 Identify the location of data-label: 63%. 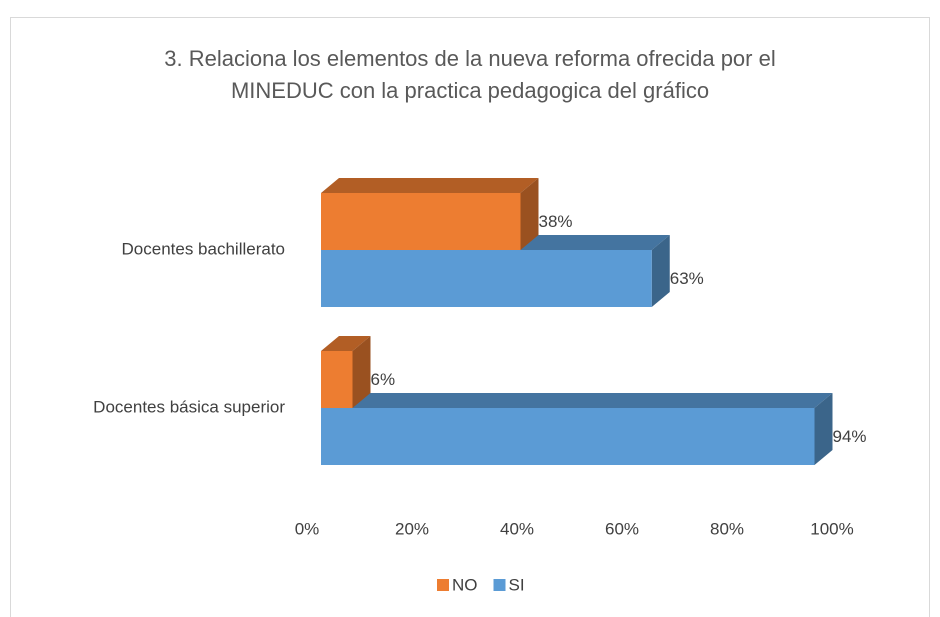
(687, 278).